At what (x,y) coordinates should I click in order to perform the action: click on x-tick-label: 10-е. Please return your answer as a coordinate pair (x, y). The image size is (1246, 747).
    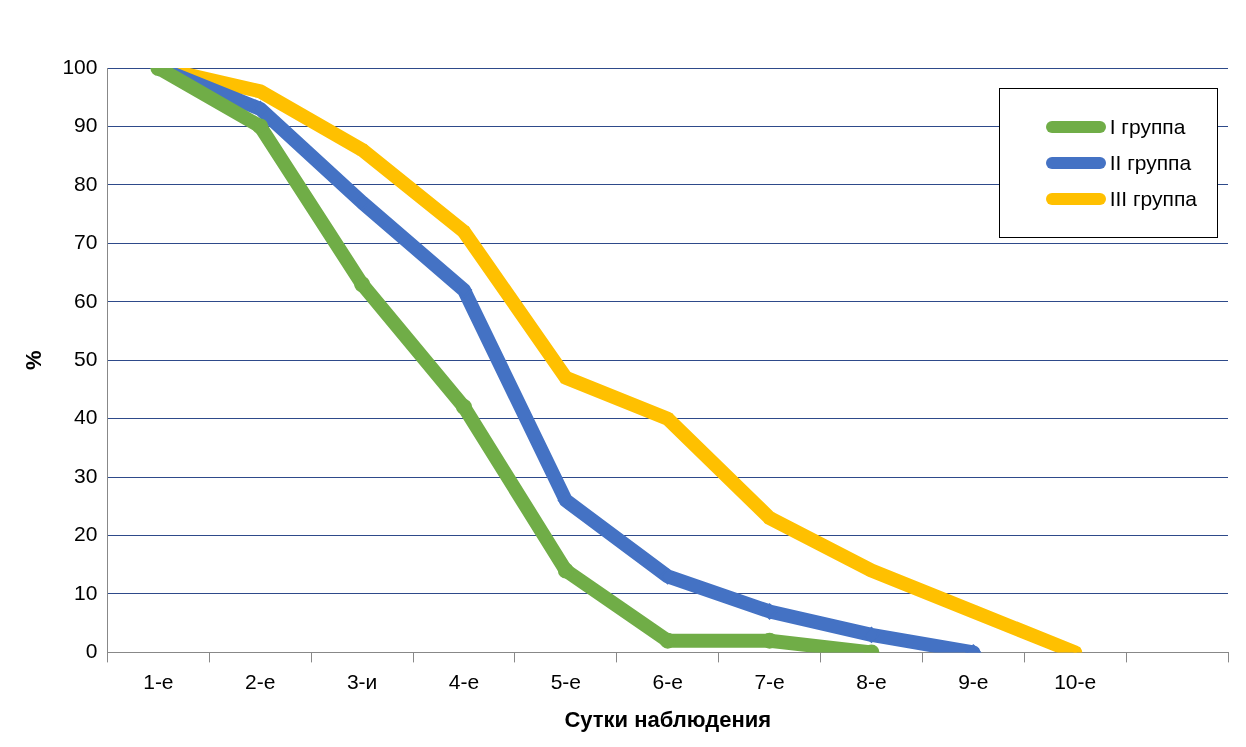
    Looking at the image, I should click on (1075, 681).